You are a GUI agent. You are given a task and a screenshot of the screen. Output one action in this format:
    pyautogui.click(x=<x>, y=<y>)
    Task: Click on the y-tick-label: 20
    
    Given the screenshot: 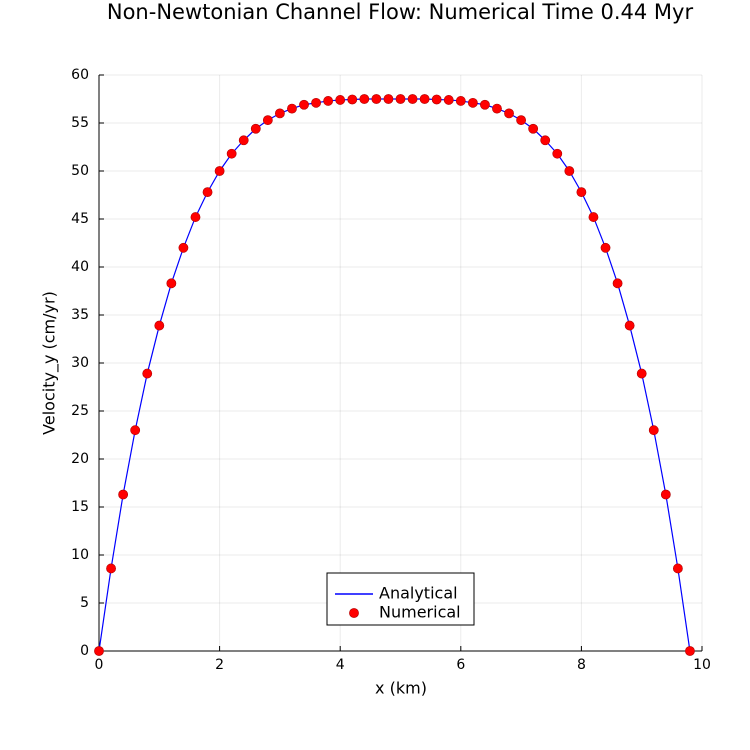 What is the action you would take?
    pyautogui.click(x=80, y=459)
    